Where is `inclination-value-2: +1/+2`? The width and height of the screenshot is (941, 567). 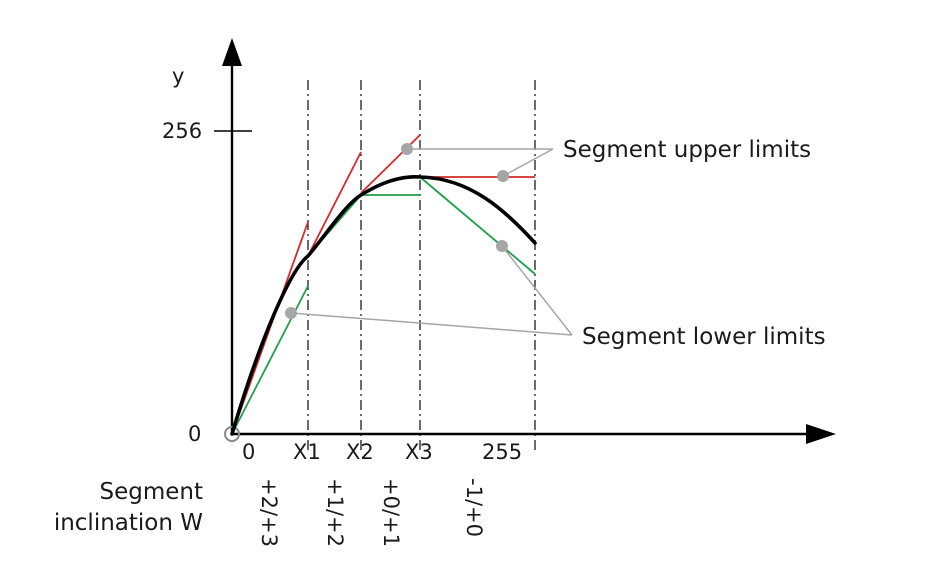
inclination-value-2: +1/+2 is located at coordinates (335, 512).